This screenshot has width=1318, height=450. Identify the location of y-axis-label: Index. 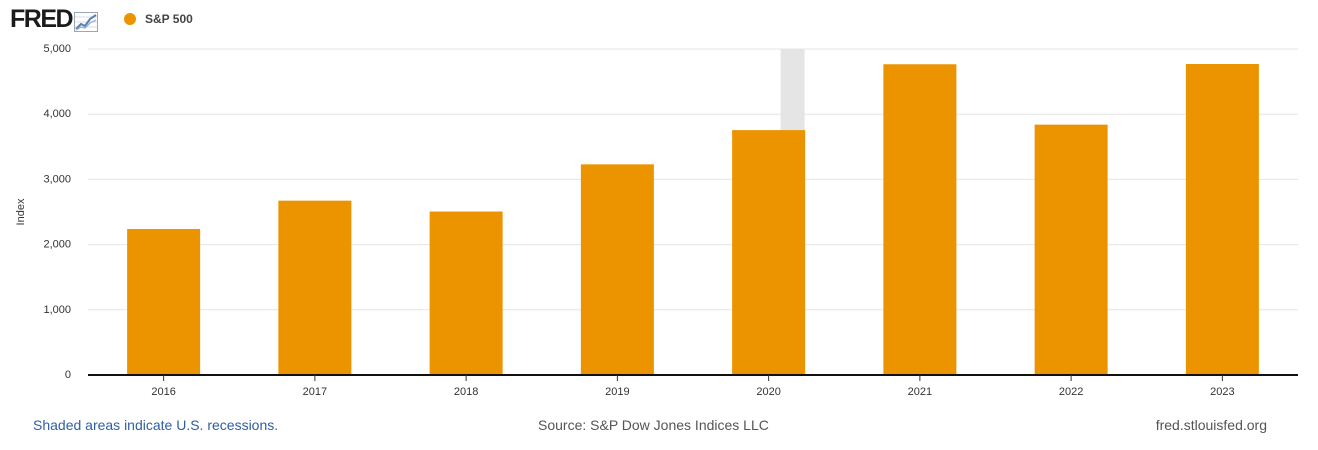
(21, 211).